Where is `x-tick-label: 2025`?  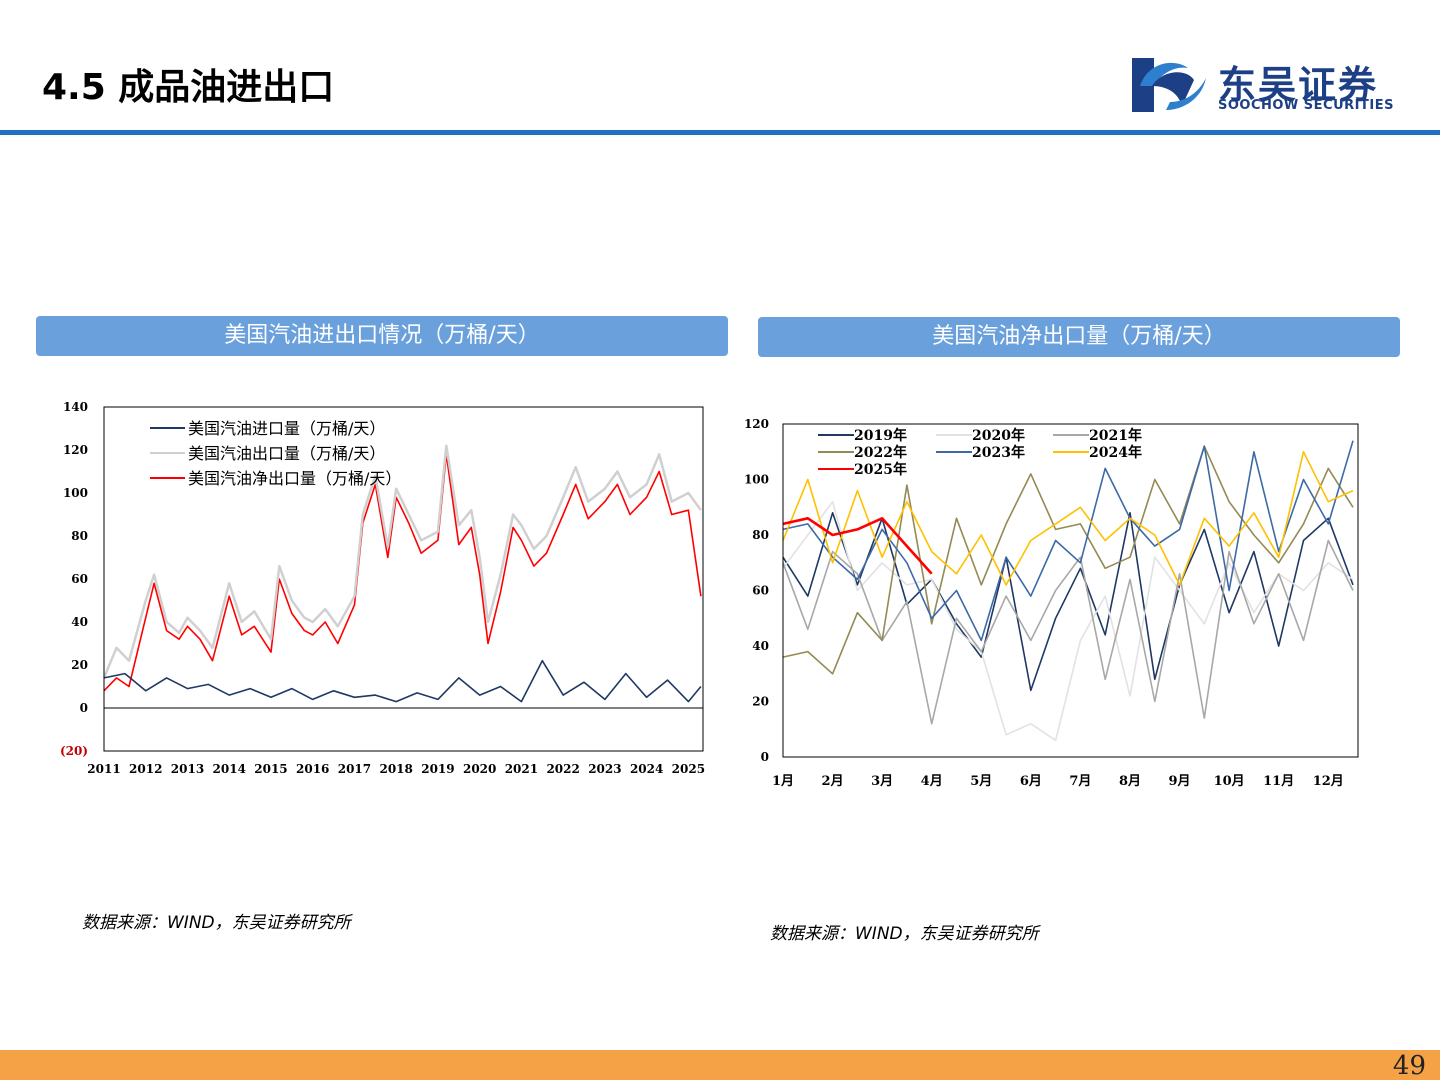 x-tick-label: 2025 is located at coordinates (688, 769).